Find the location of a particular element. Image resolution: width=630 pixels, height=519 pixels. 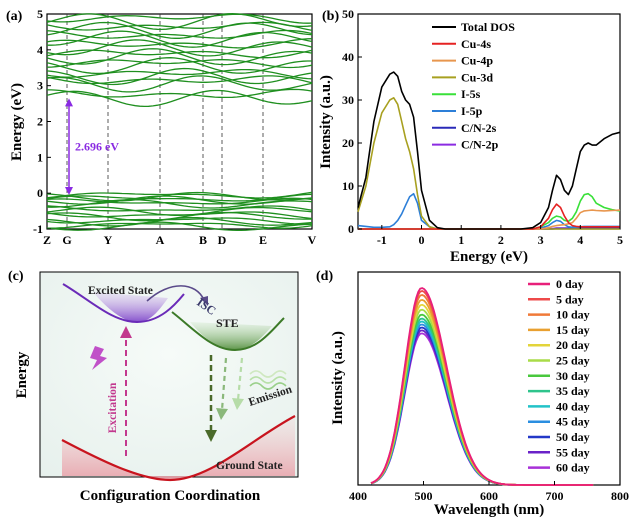

b-y-tick-label: 20 is located at coordinates (348, 143).